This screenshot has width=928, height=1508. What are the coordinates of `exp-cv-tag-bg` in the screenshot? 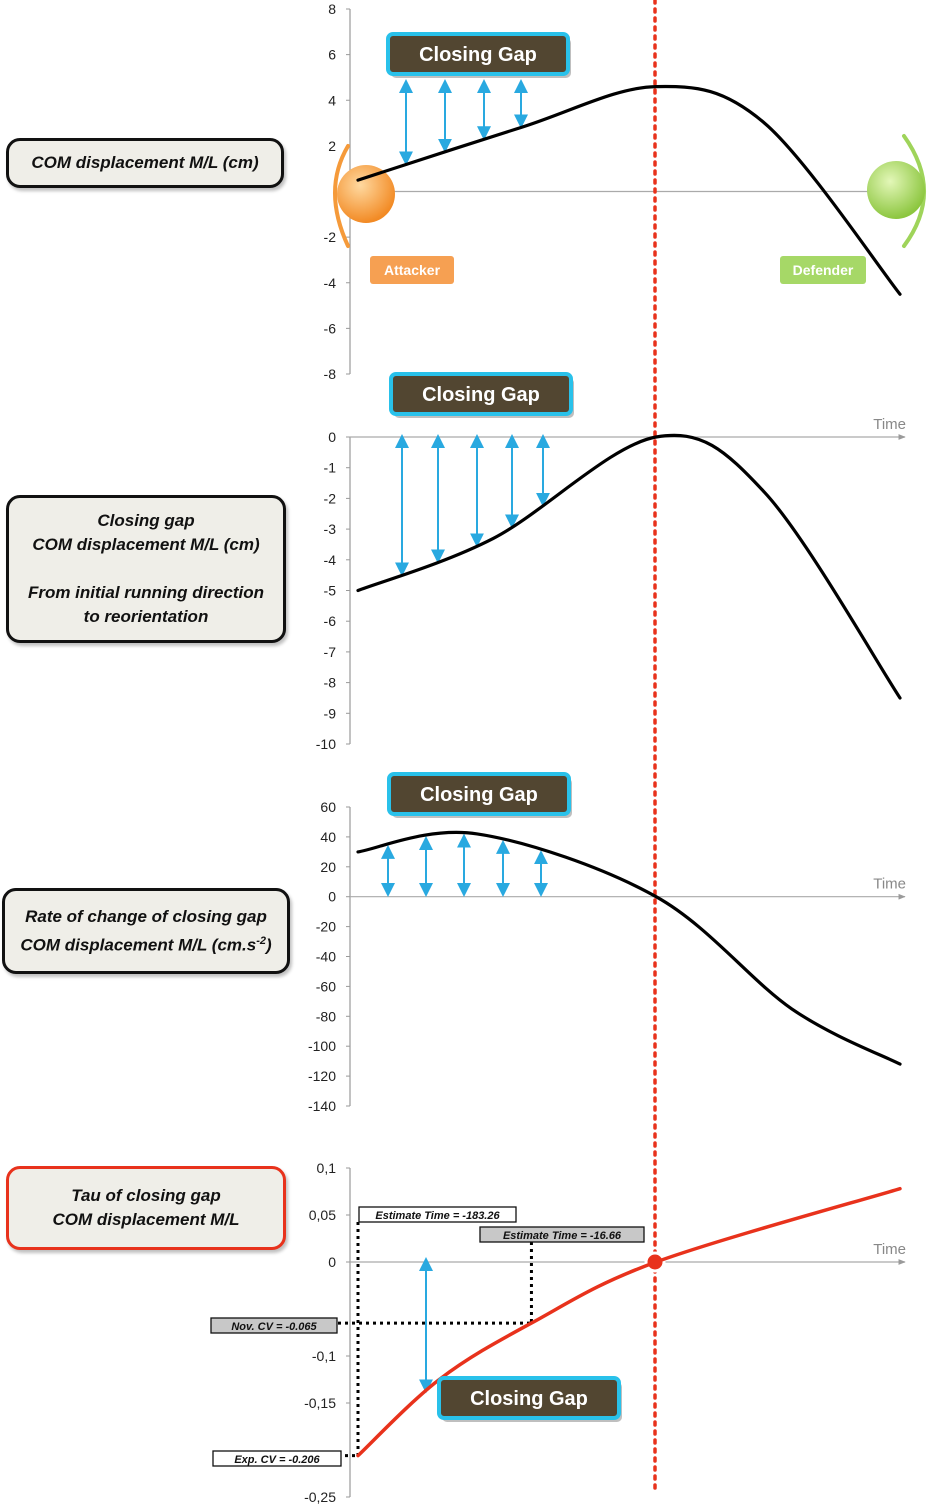 It's located at (277, 1458).